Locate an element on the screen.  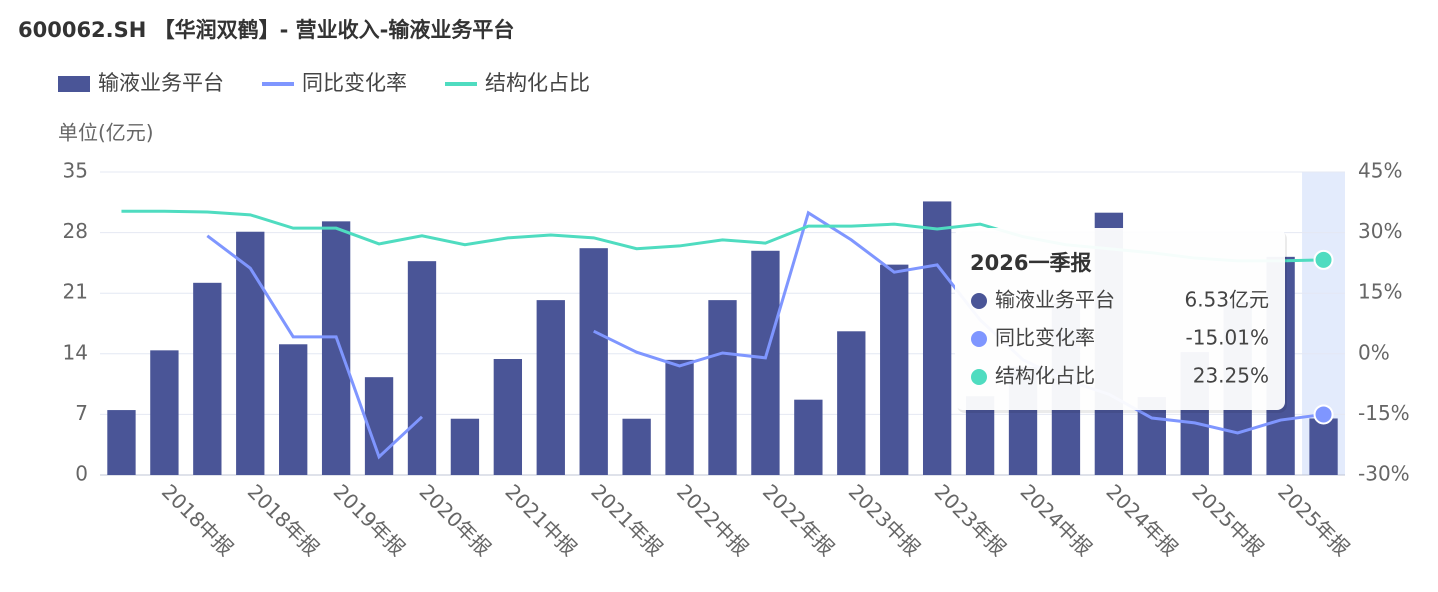
y-tick-label: 0 is located at coordinates (81, 474).